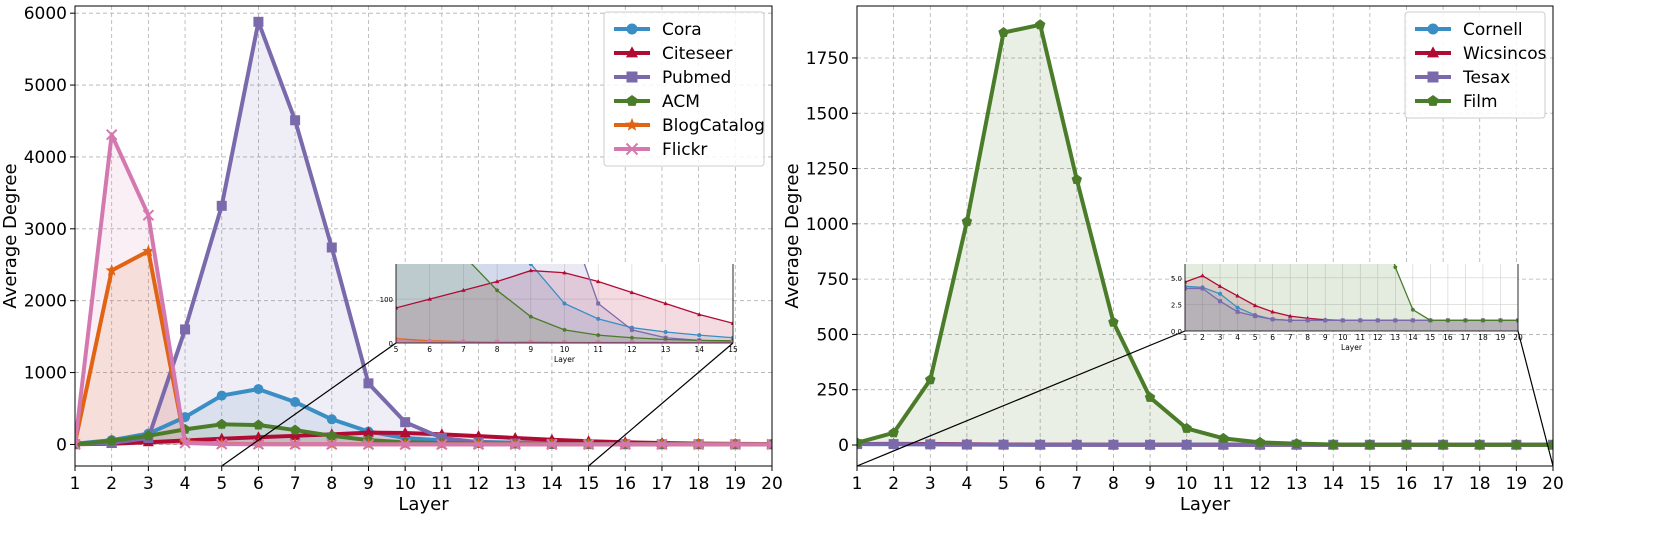  Describe the element at coordinates (1501, 337) in the screenshot. I see `inset-x-tick-label: 19` at that location.